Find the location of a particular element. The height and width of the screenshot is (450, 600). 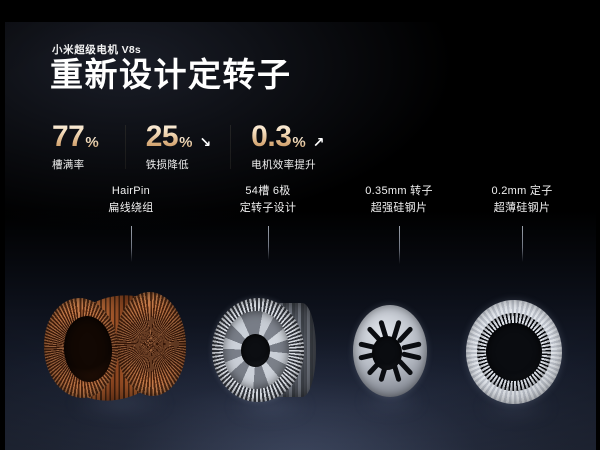

trend-up-arrow-icon: ↗ is located at coordinates (318, 142).